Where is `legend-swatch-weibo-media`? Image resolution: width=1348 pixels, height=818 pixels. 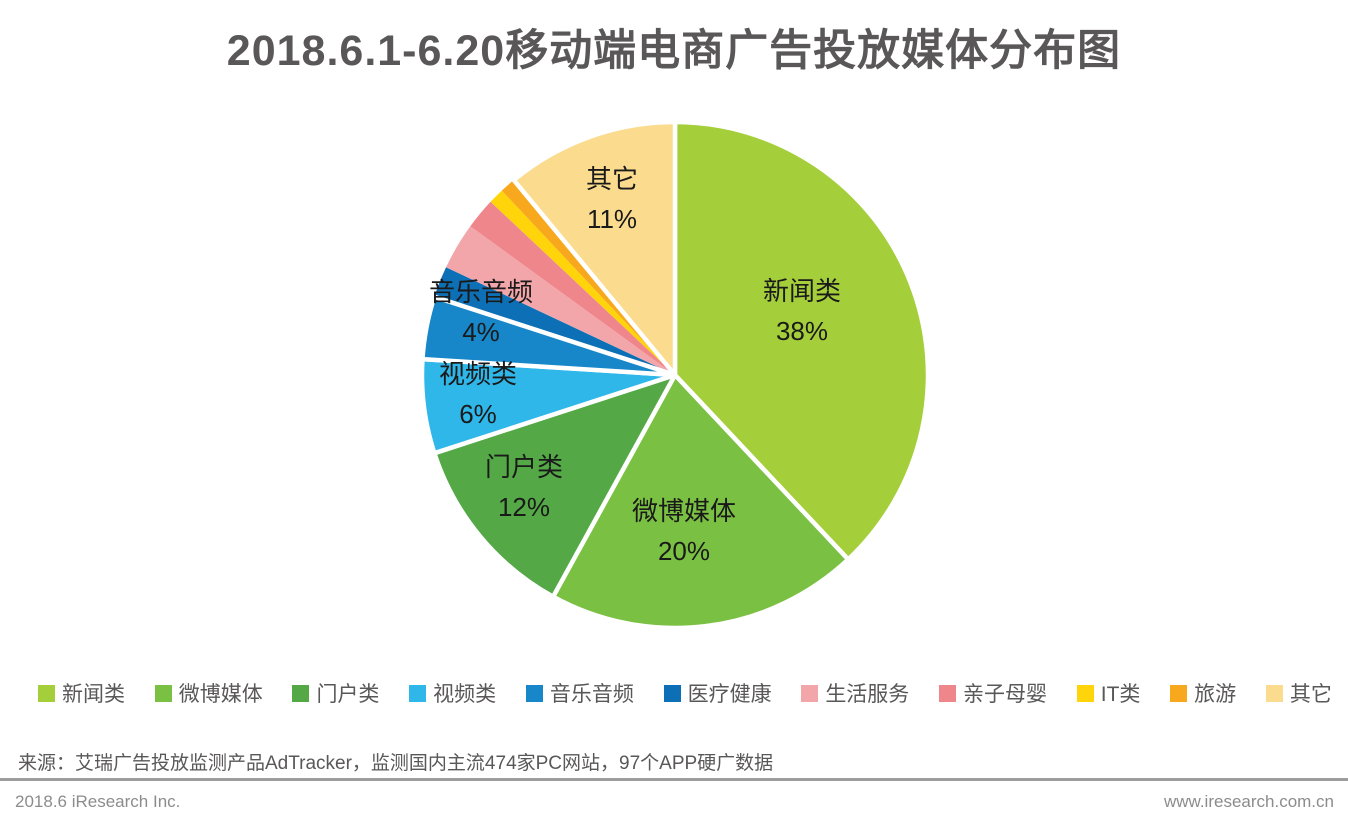
legend-swatch-weibo-media is located at coordinates (163, 693).